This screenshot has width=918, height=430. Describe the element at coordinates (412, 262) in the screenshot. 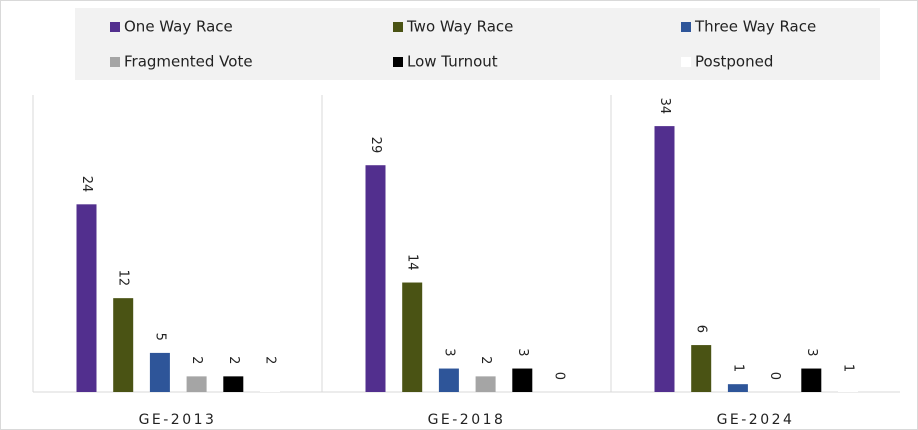

I see `data-label: 14` at that location.